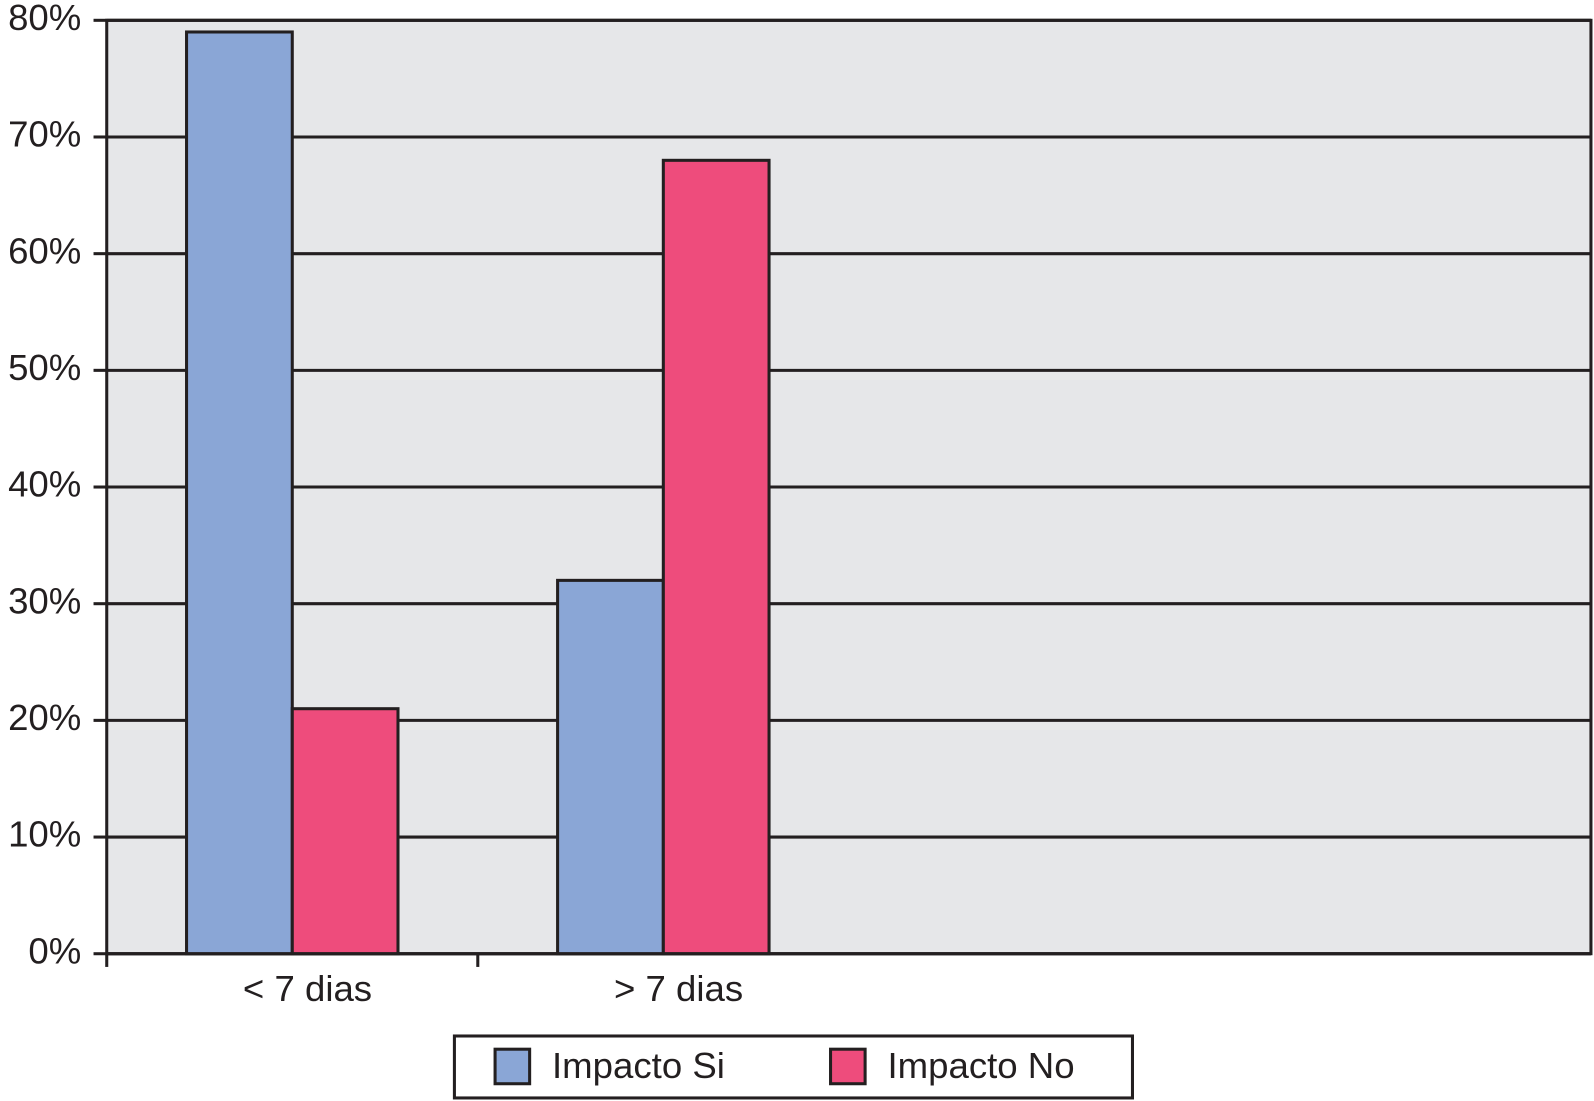  What do you see at coordinates (980, 1065) in the screenshot?
I see `legend-label: Impacto No` at bounding box center [980, 1065].